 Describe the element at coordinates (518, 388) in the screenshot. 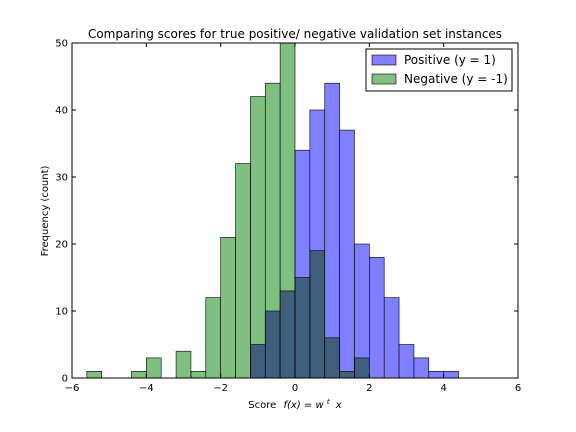

I see `x-tick-label-6: 6` at that location.